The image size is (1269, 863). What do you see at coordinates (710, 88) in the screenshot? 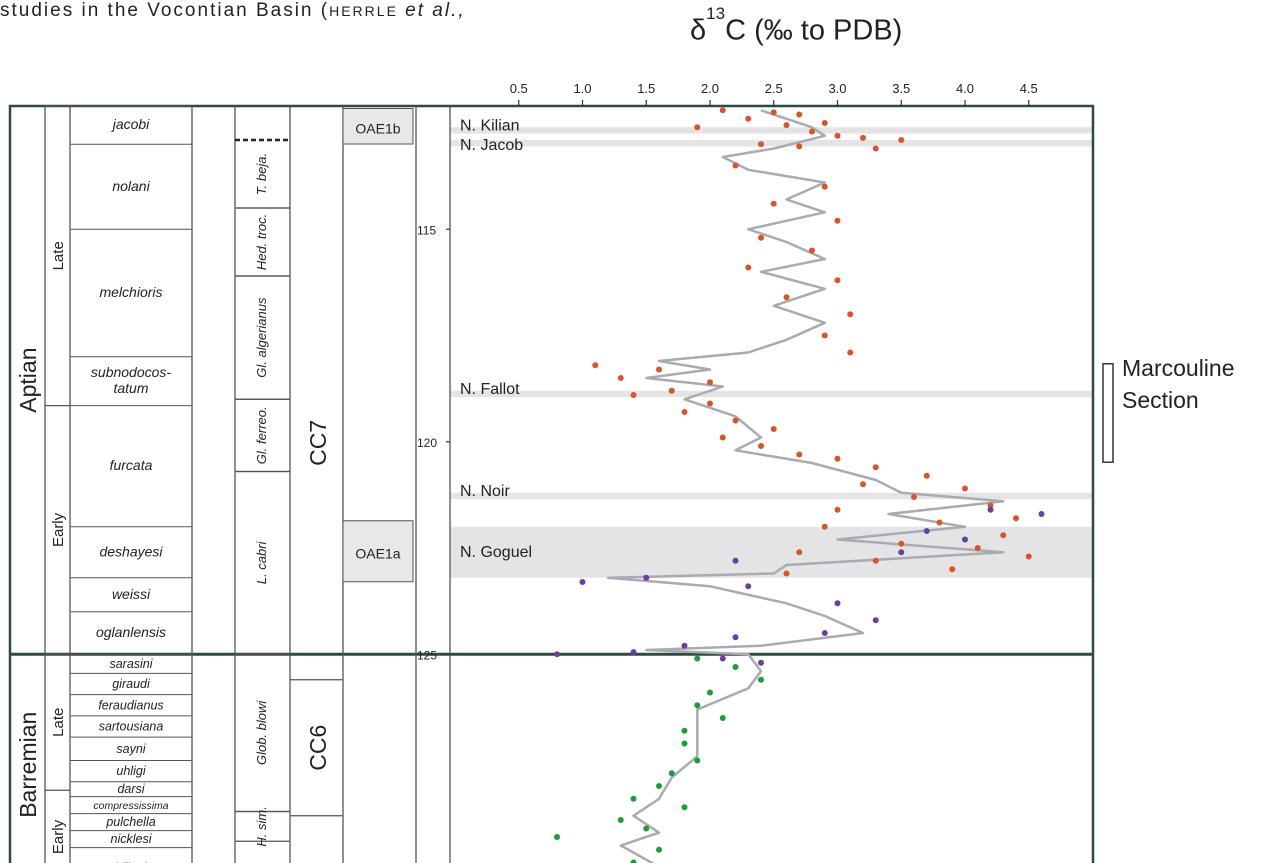
I see `x-tick-label: 2.0` at bounding box center [710, 88].